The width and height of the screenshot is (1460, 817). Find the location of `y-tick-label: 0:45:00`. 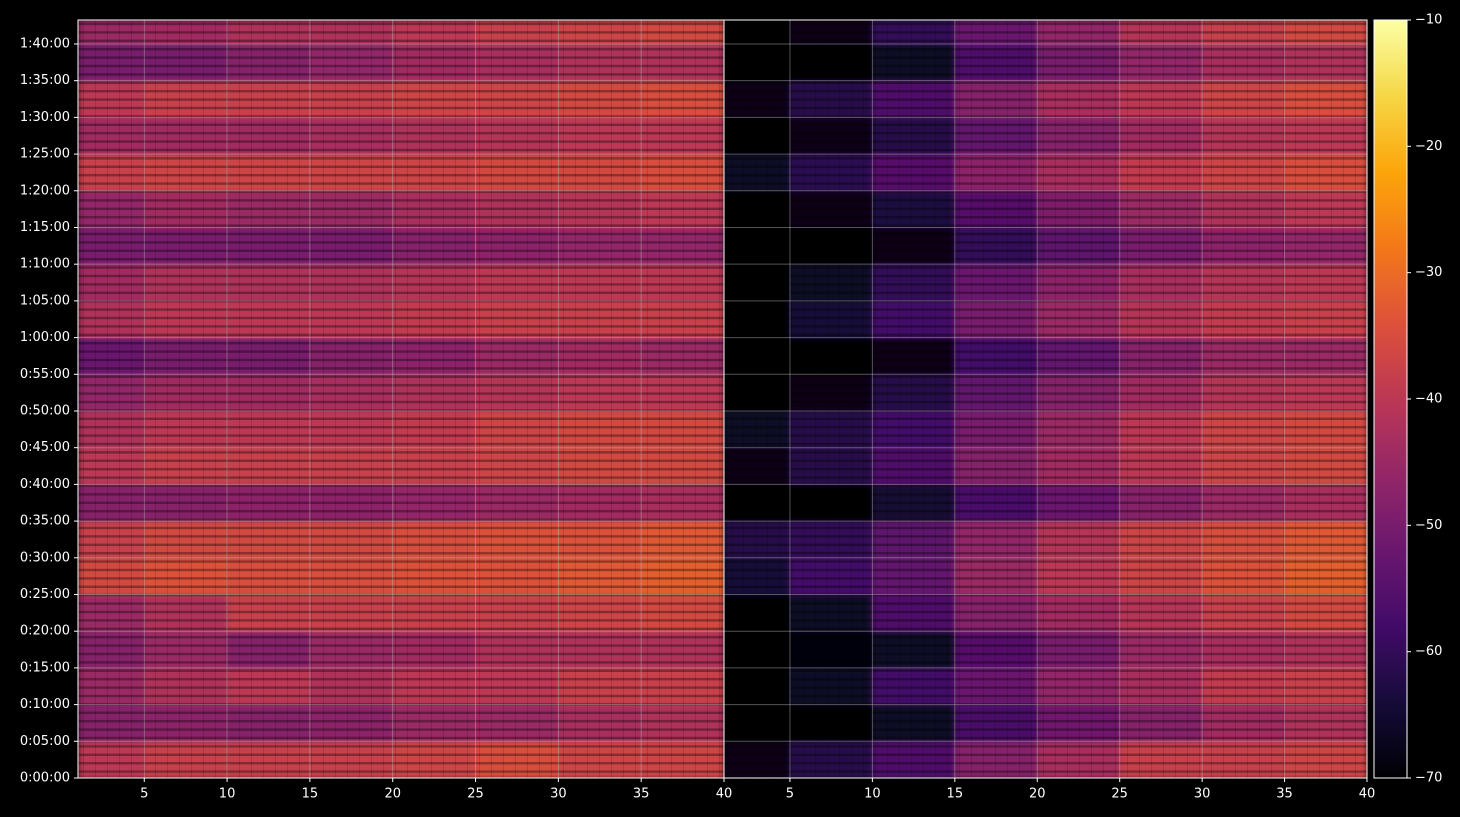

y-tick-label: 0:45:00 is located at coordinates (45, 447).